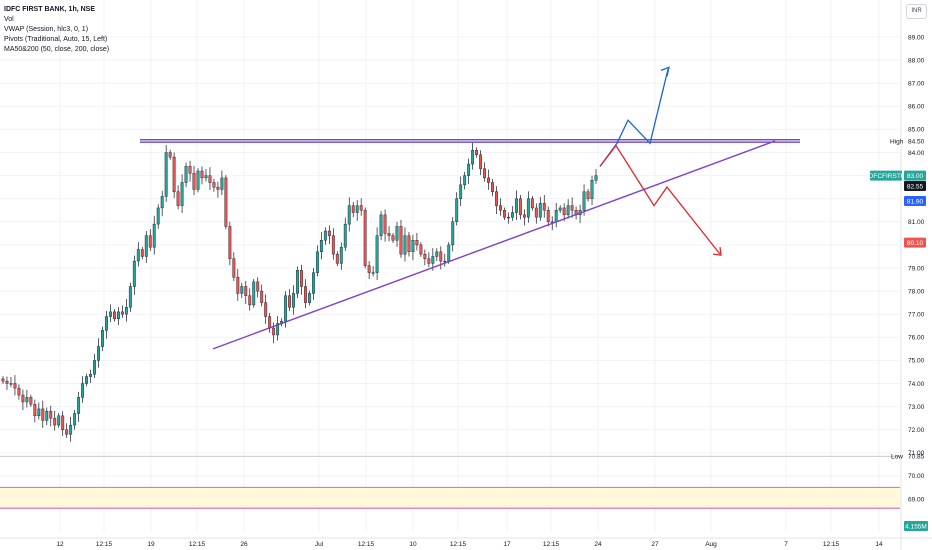 Image resolution: width=932 pixels, height=550 pixels. What do you see at coordinates (9, 19) in the screenshot?
I see `legend-volume: Vol` at bounding box center [9, 19].